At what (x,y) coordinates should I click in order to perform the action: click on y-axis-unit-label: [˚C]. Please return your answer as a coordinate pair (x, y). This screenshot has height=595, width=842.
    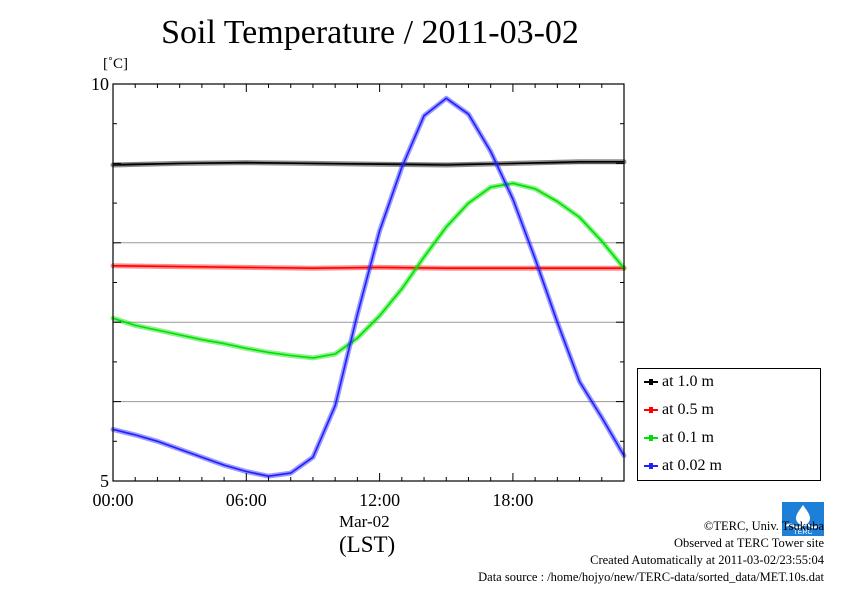
    Looking at the image, I should click on (115, 64).